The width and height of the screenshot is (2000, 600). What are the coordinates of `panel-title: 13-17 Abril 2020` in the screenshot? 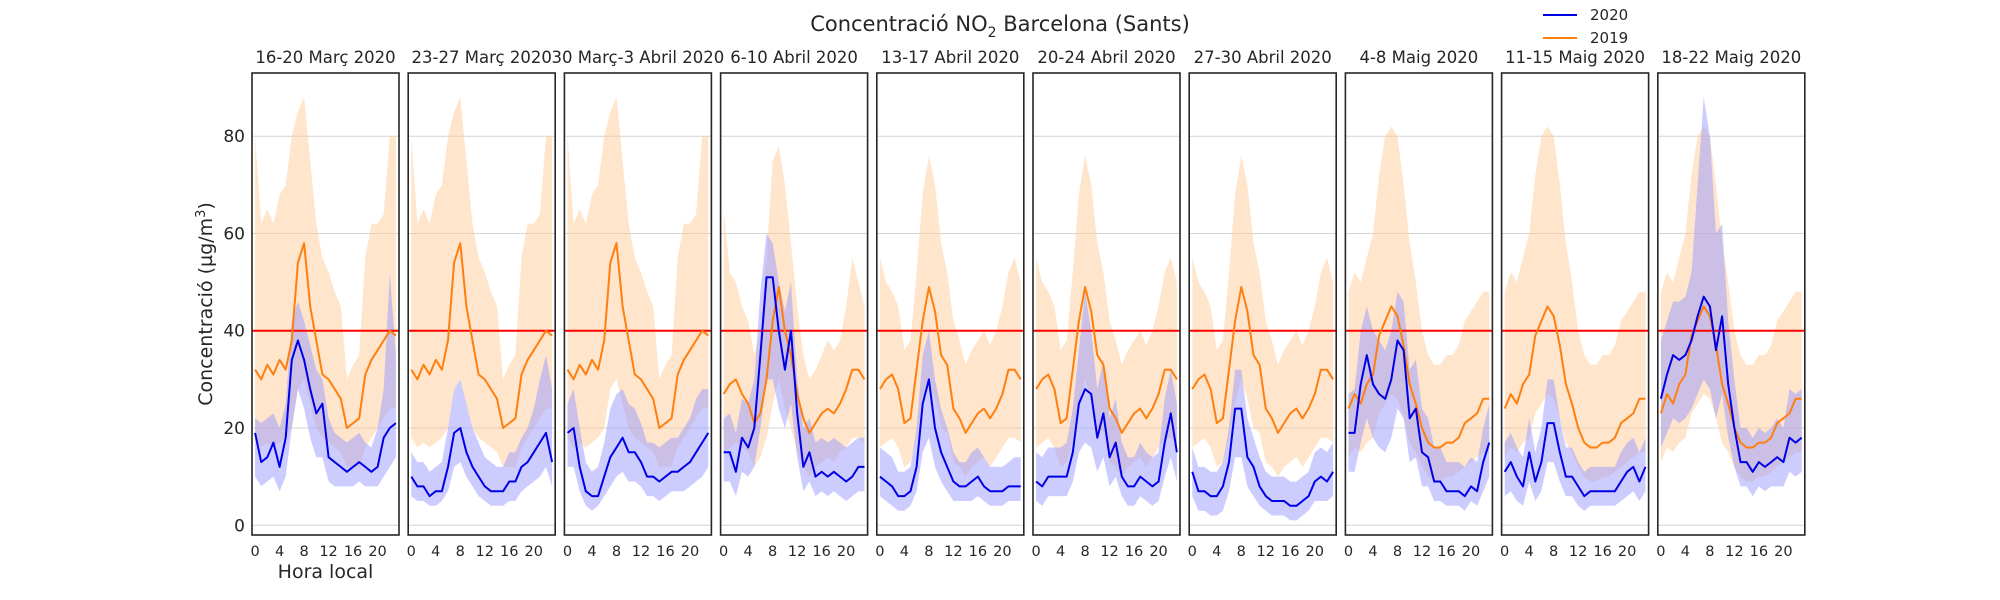 It's located at (950, 57).